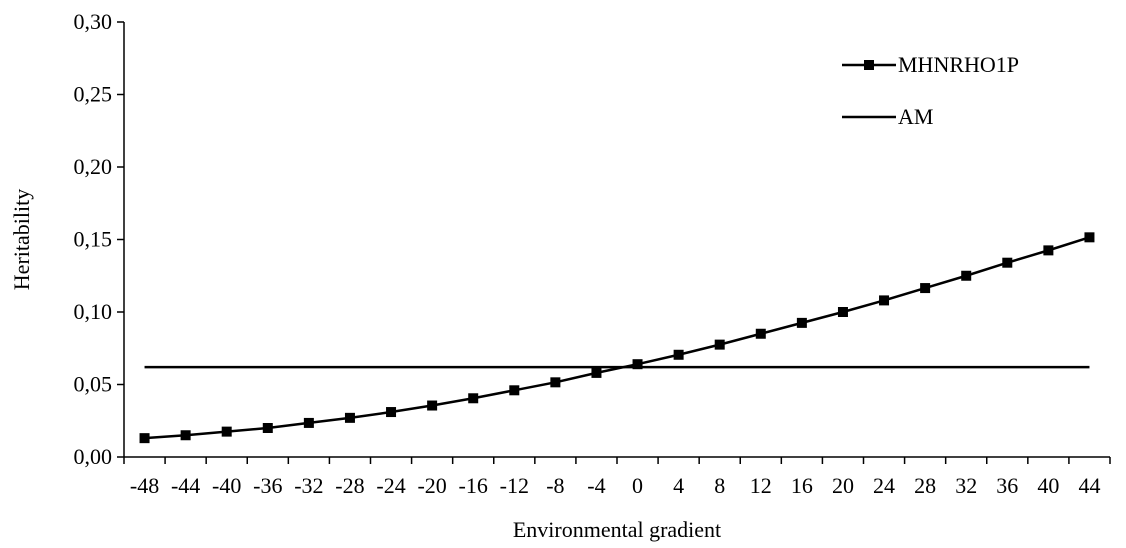  Describe the element at coordinates (226, 485) in the screenshot. I see `x-tick-label: -40` at that location.